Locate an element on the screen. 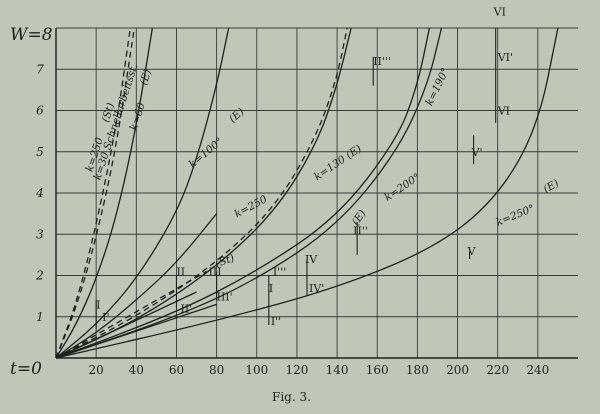 This screenshot has width=600, height=414. annotation-32: VI is located at coordinates (503, 111).